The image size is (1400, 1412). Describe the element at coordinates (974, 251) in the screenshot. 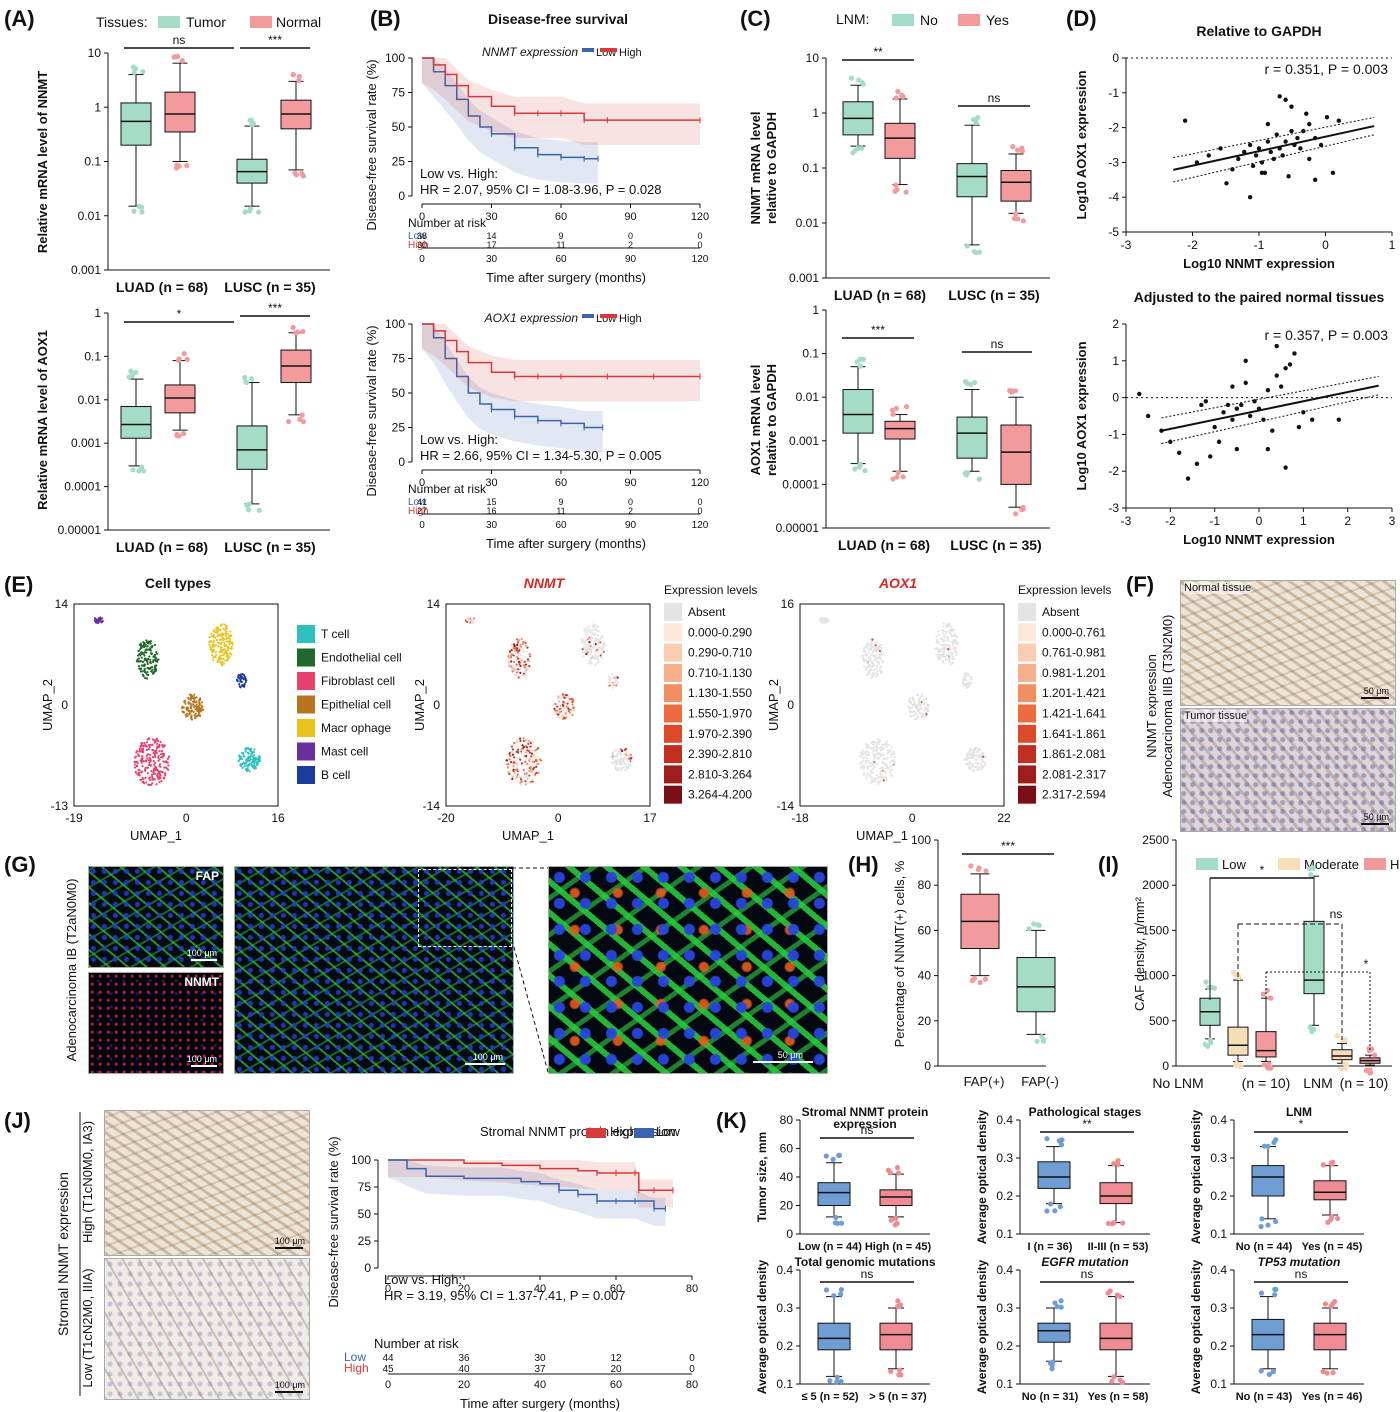

I see `no-lnm-box-outlier` at that location.